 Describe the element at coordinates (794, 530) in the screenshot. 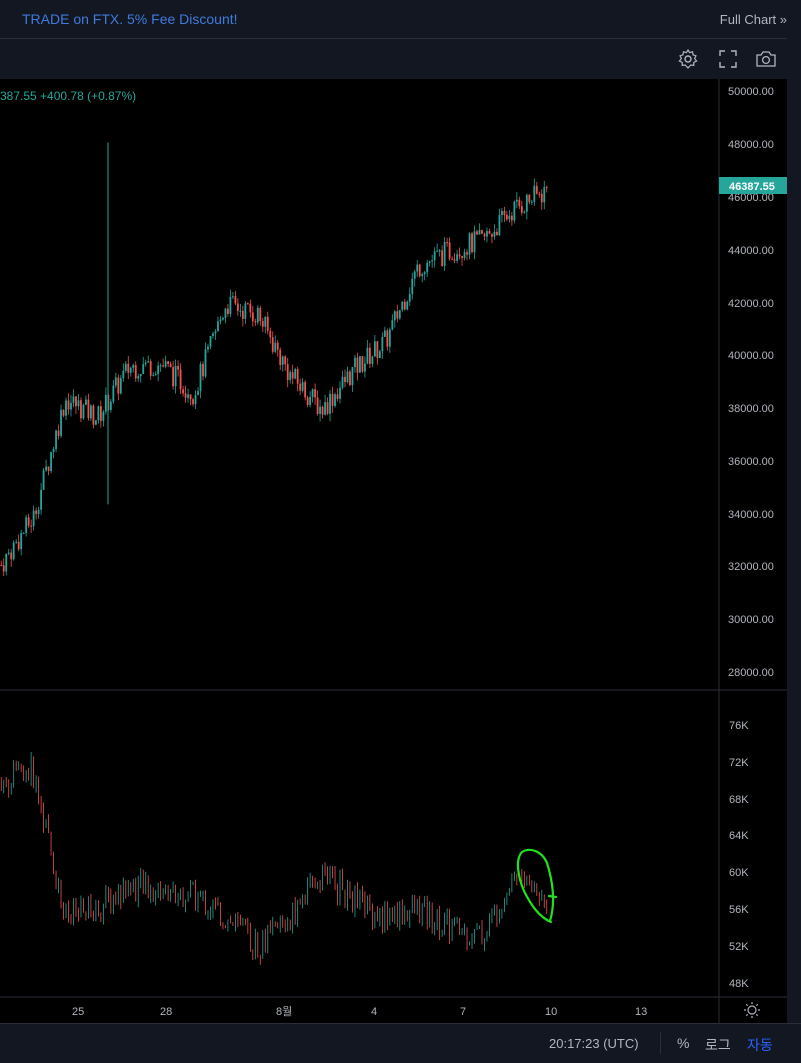

I see `right-edge` at that location.